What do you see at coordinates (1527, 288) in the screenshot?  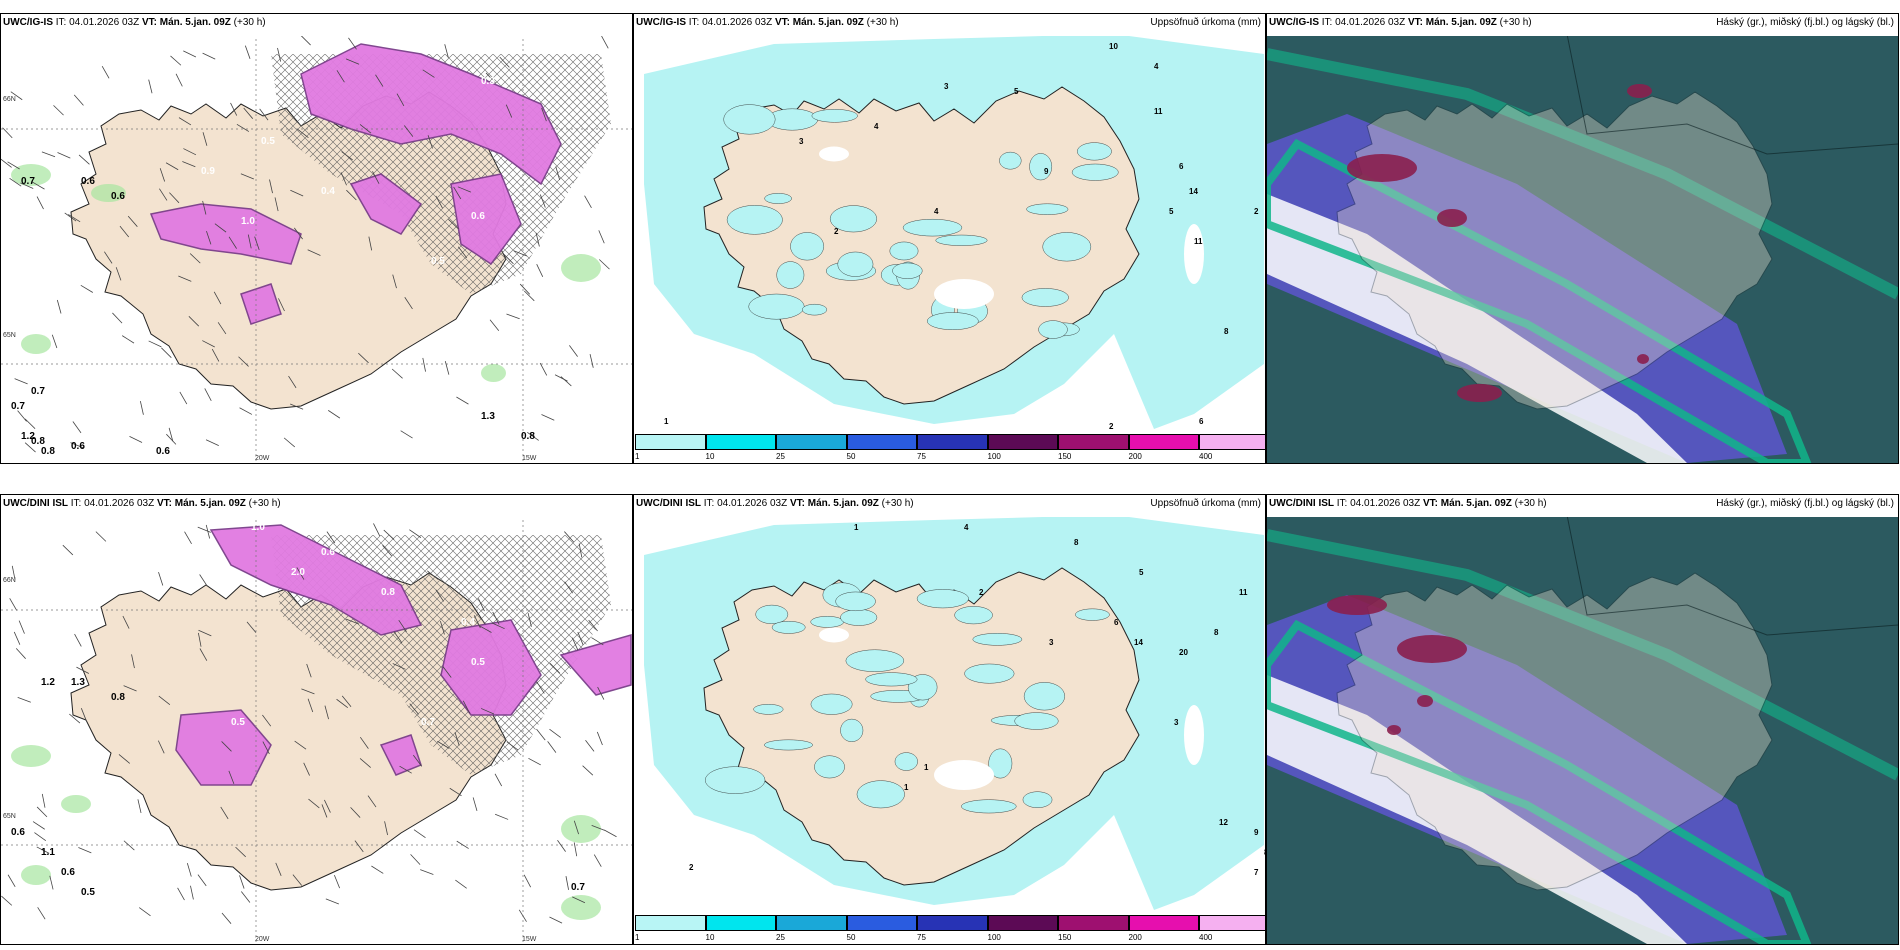 I see `mid-cloud-band` at bounding box center [1527, 288].